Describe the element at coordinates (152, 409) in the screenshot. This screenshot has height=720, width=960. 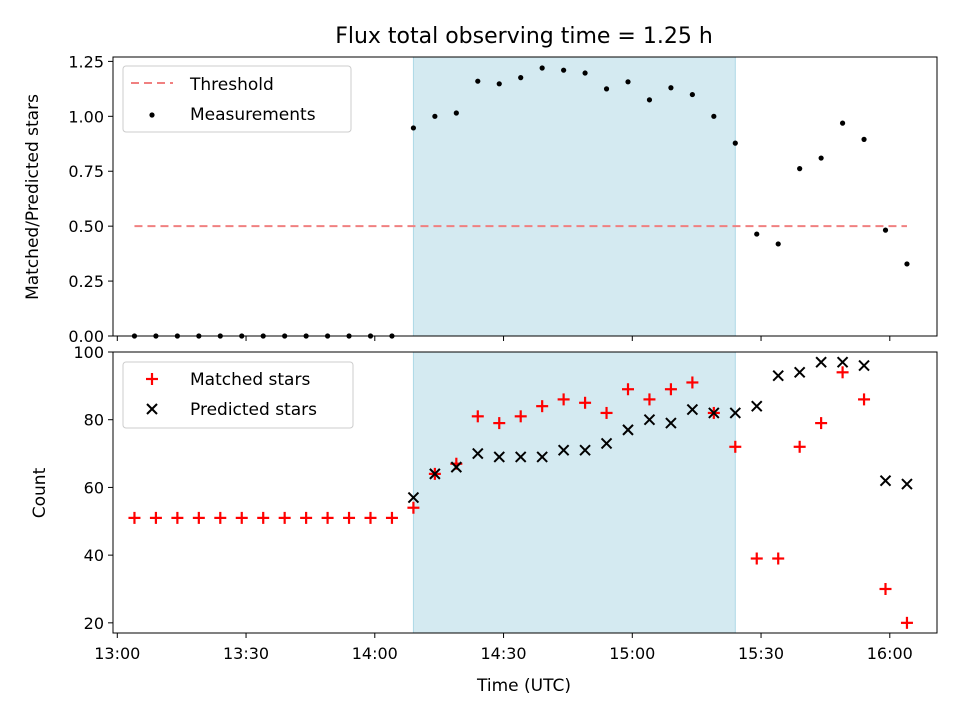
I see `predicted-legend-swatch` at that location.